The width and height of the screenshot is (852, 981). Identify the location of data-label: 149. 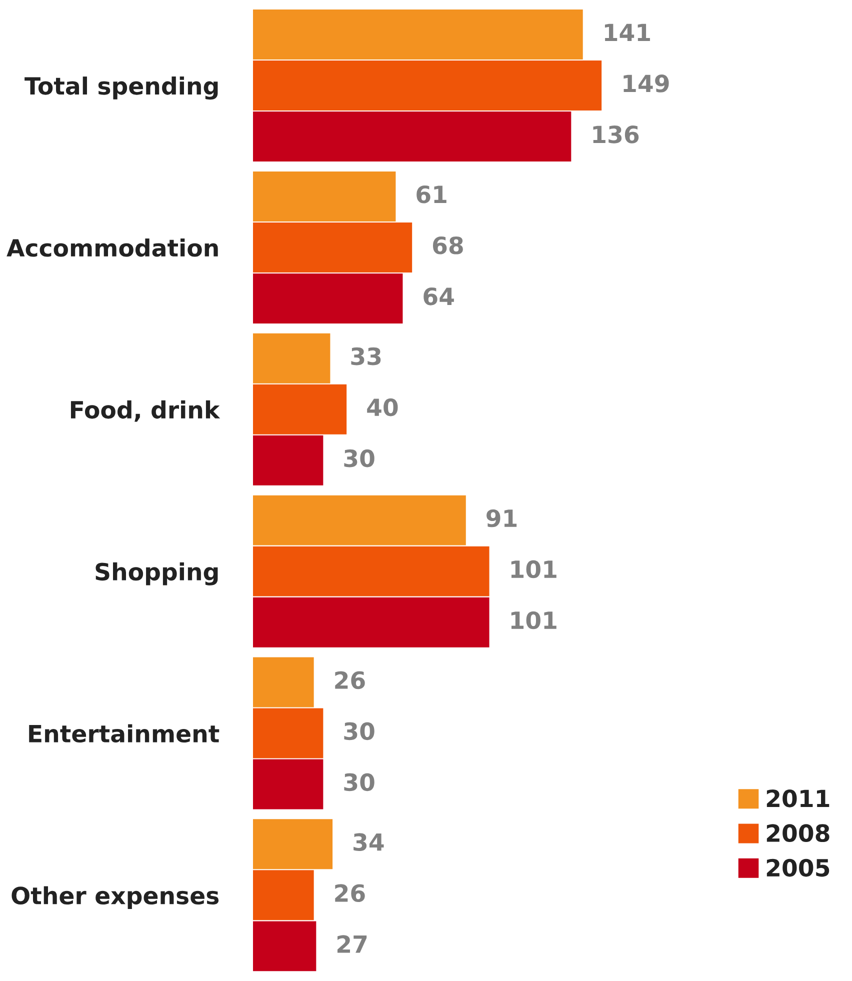
(646, 83).